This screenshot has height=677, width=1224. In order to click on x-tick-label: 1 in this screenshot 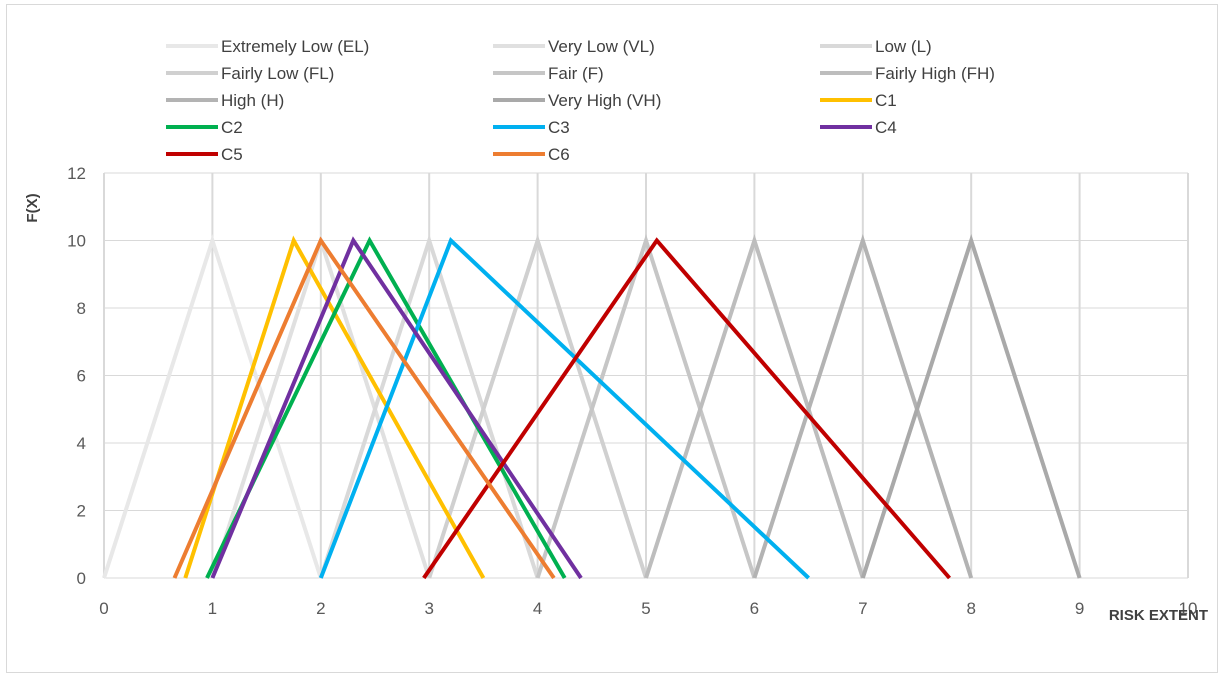, I will do `click(212, 608)`.